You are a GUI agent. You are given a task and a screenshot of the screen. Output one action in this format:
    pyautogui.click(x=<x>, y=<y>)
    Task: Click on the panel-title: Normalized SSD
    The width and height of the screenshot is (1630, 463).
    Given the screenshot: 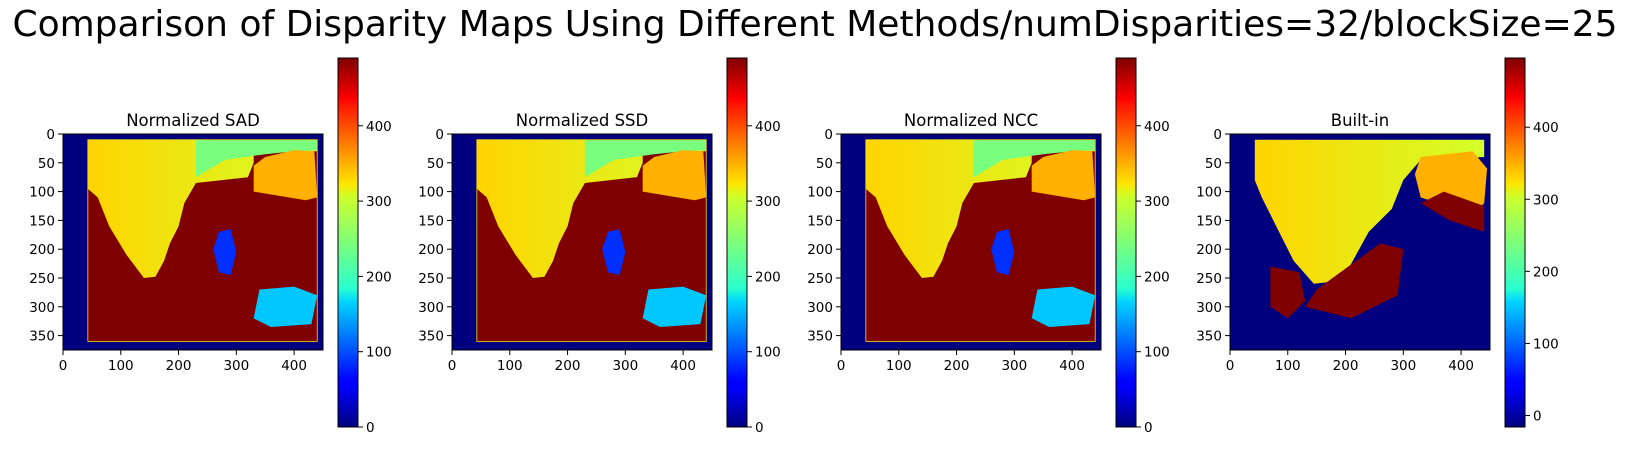 What is the action you would take?
    pyautogui.click(x=582, y=120)
    